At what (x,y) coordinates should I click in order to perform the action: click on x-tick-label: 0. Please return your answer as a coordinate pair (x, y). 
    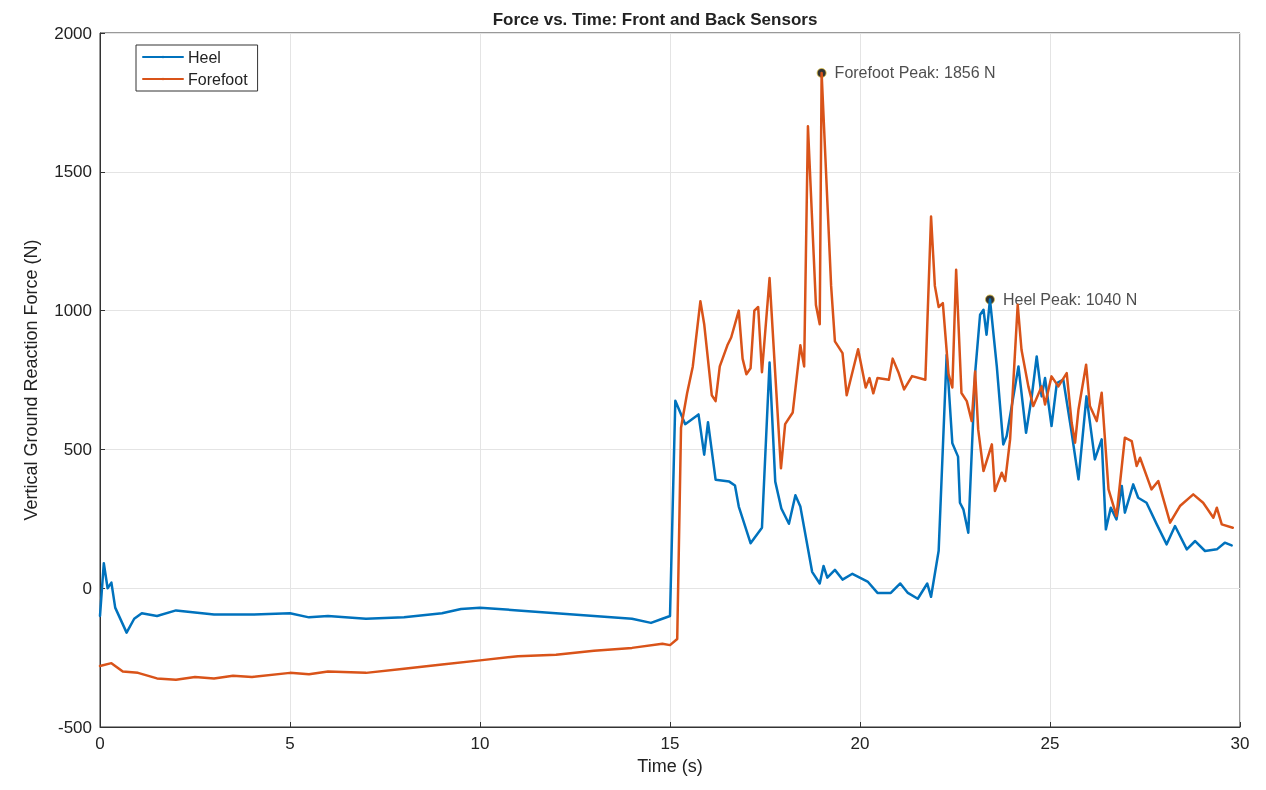
    Looking at the image, I should click on (100, 743).